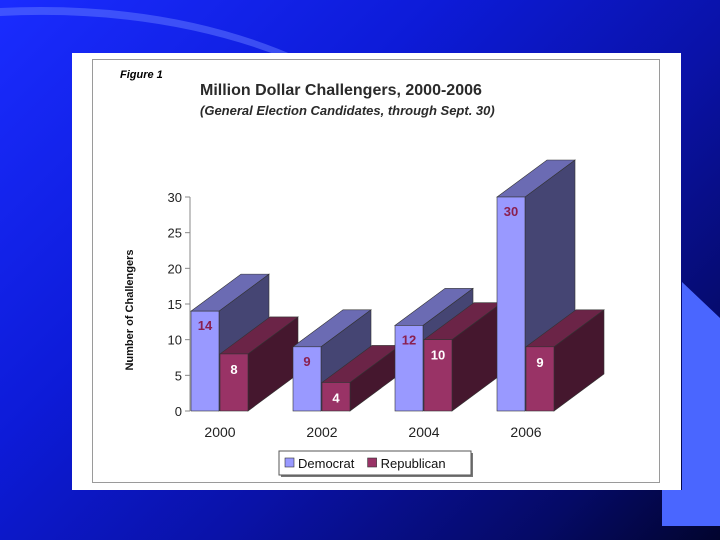 The image size is (720, 540). I want to click on category-label-2000: 2000, so click(219, 432).